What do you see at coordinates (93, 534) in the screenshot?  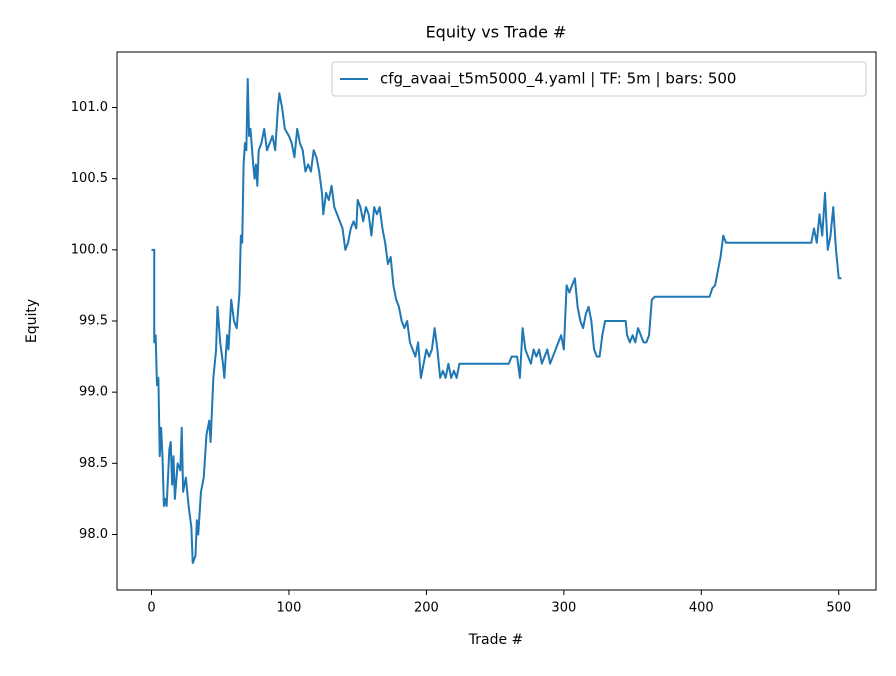 I see `y-tick-label: 98.0` at bounding box center [93, 534].